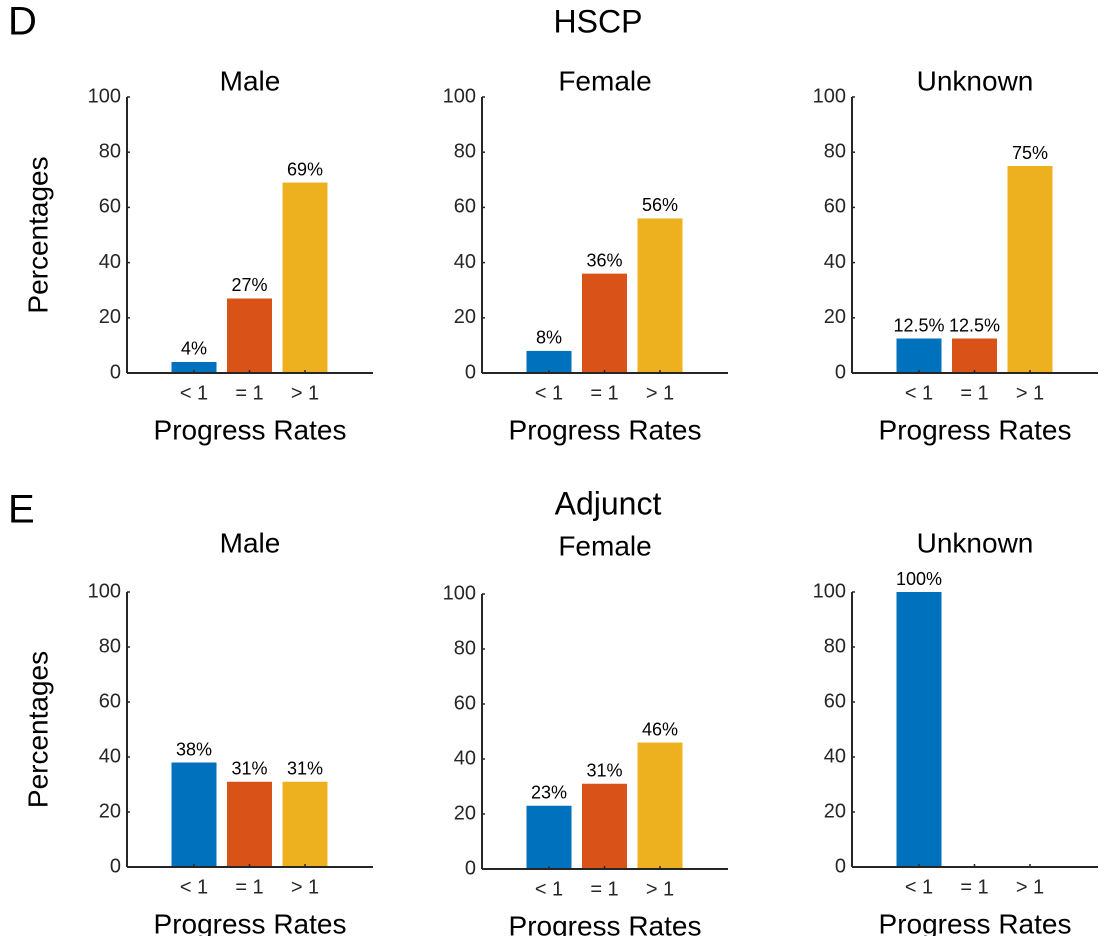  I want to click on panel-title: HSCP, so click(598, 21).